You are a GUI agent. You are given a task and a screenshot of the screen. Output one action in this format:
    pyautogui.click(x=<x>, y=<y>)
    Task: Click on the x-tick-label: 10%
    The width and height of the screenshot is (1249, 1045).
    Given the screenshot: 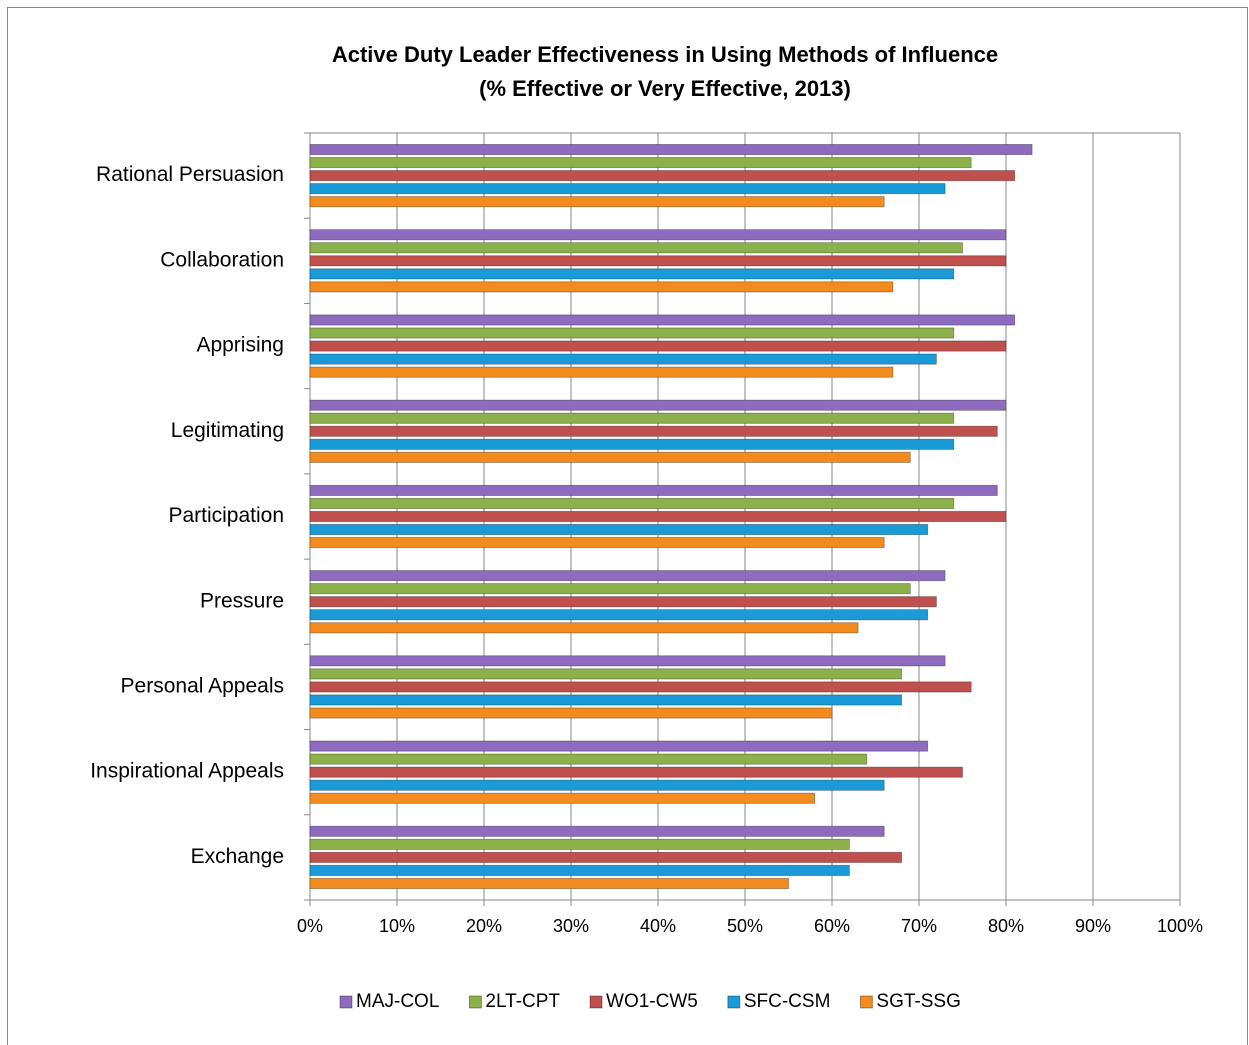 What is the action you would take?
    pyautogui.click(x=397, y=926)
    